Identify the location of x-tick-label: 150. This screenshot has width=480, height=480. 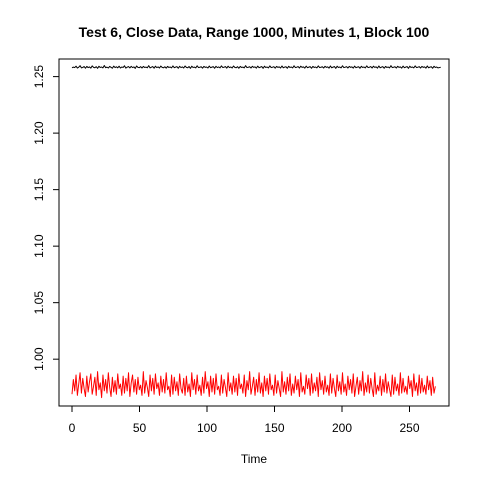
(274, 428).